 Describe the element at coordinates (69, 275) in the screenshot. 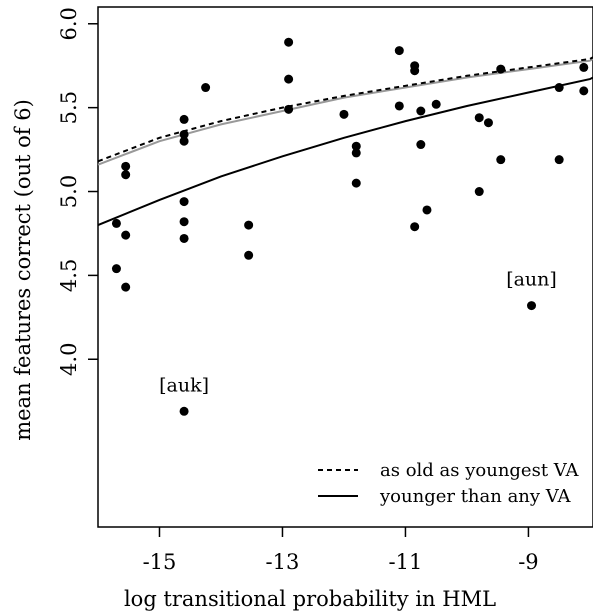

I see `y-tick-label: 4.5` at that location.